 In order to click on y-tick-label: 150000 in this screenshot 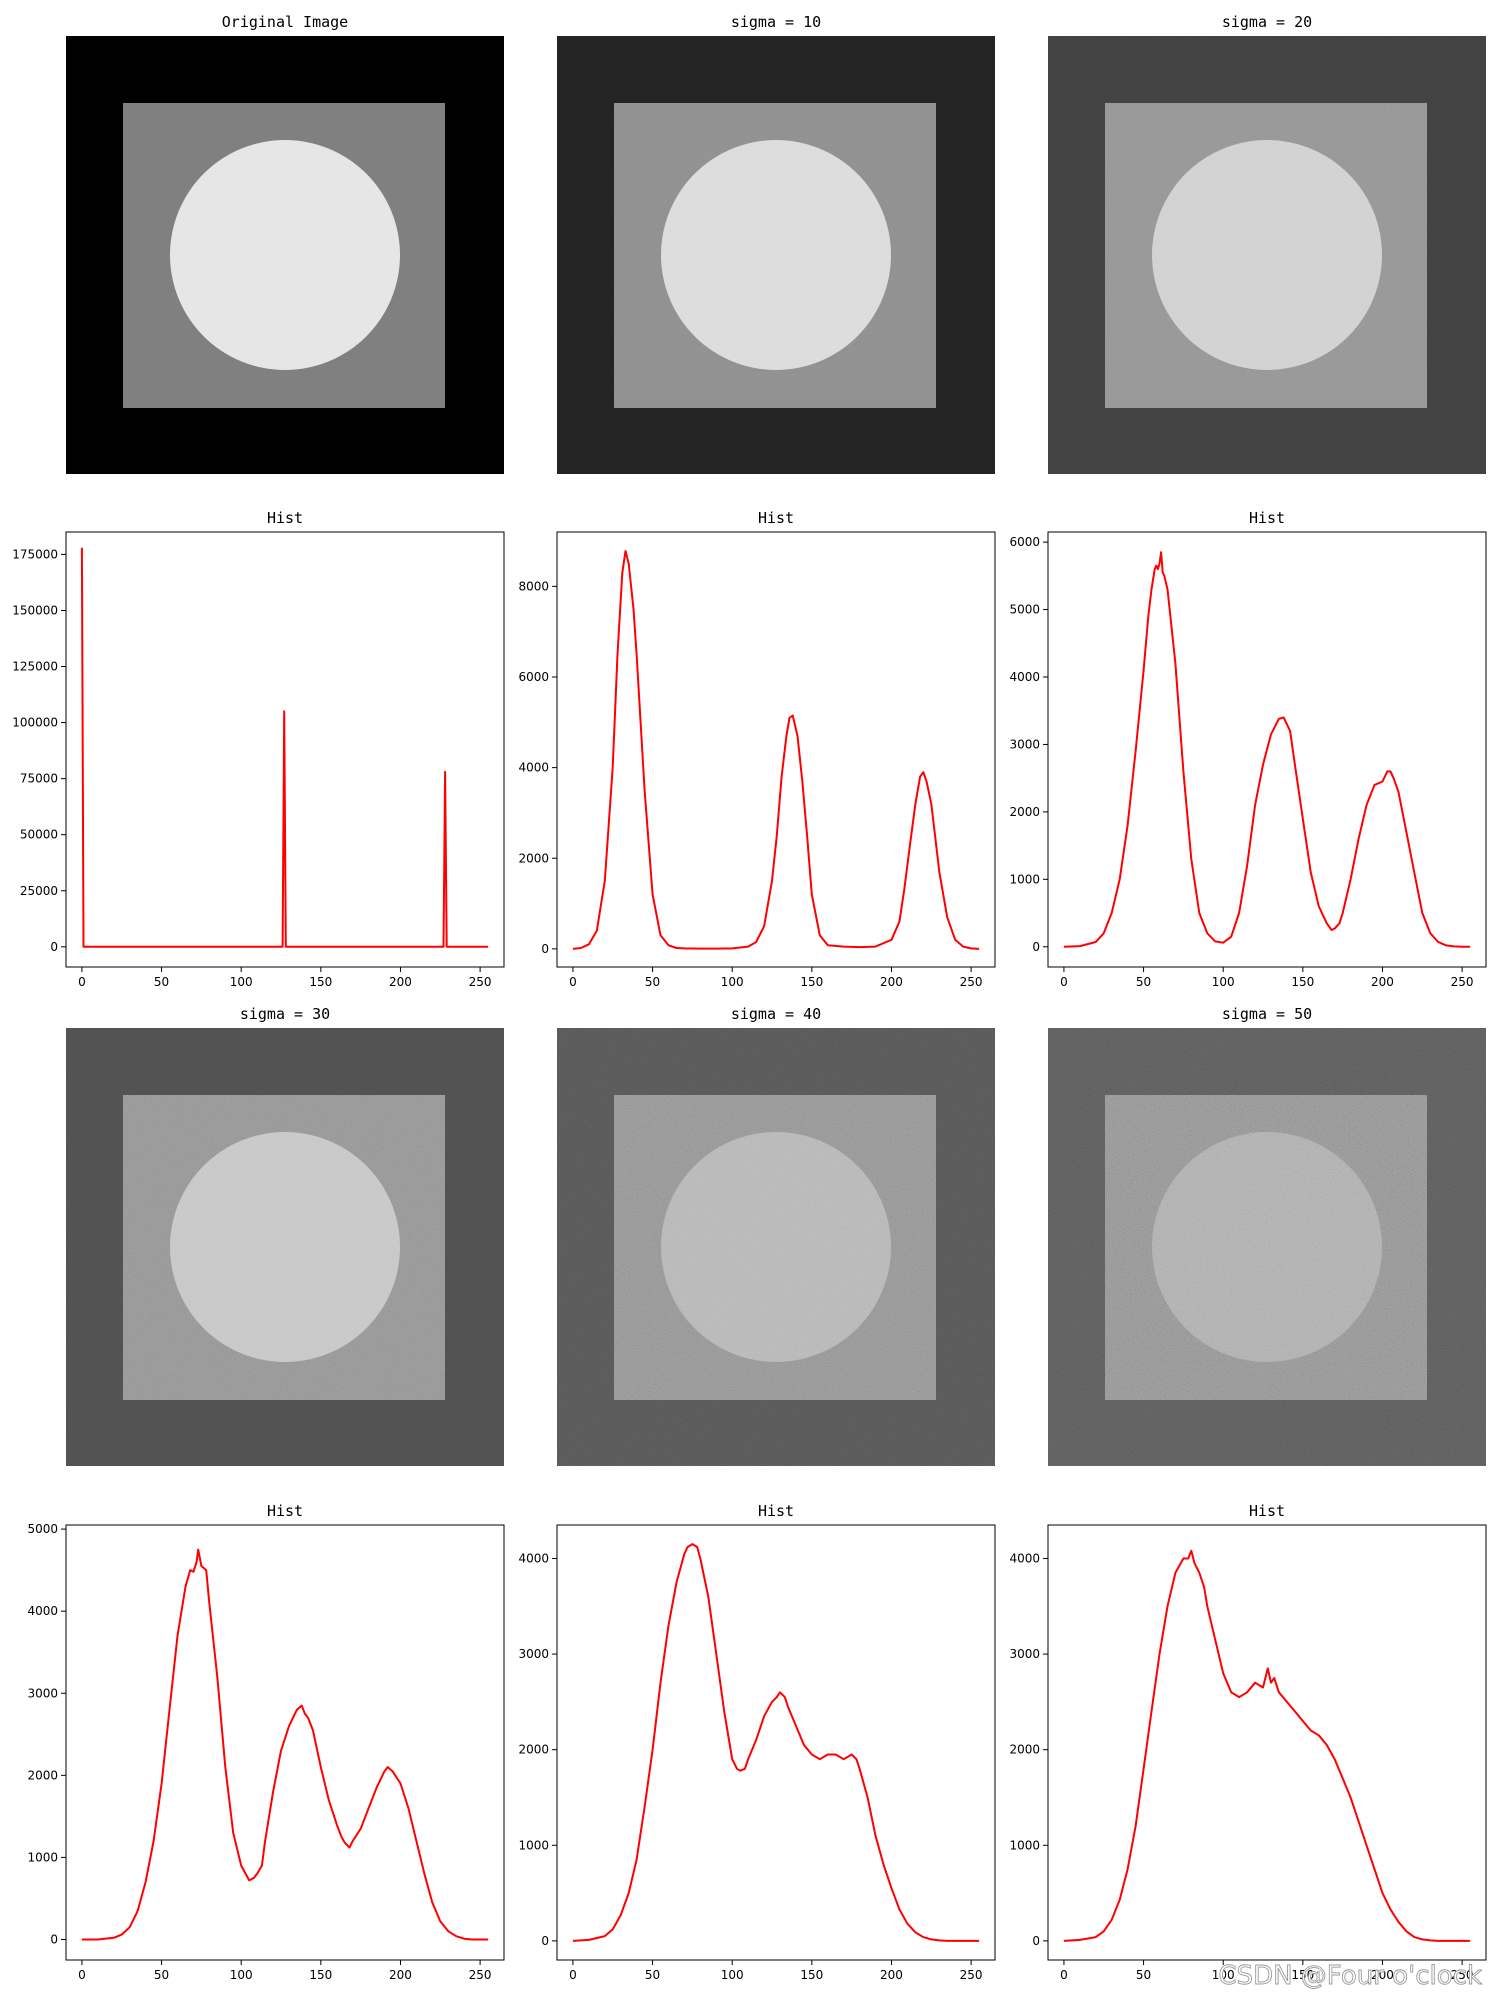, I will do `click(35, 610)`.